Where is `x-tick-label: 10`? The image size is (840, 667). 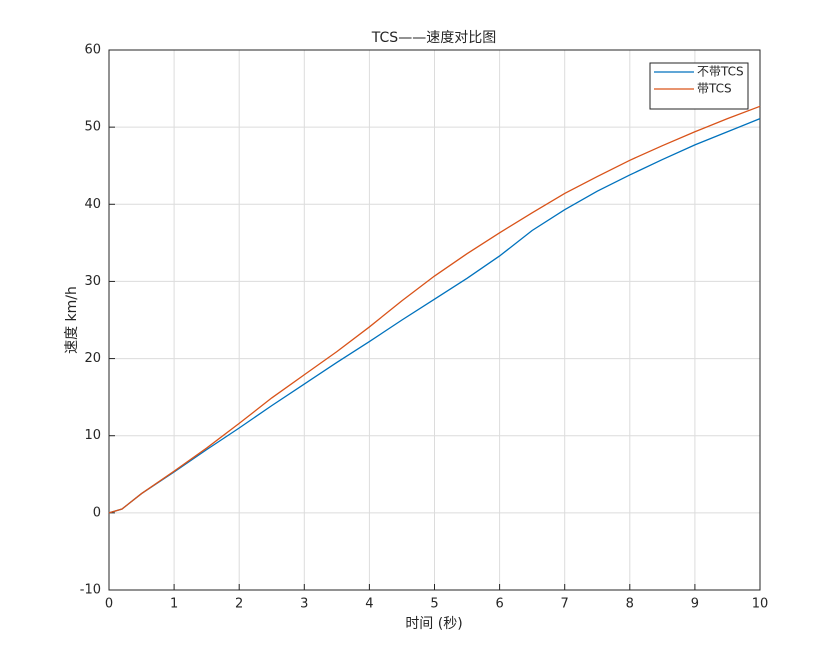 x-tick-label: 10 is located at coordinates (760, 604).